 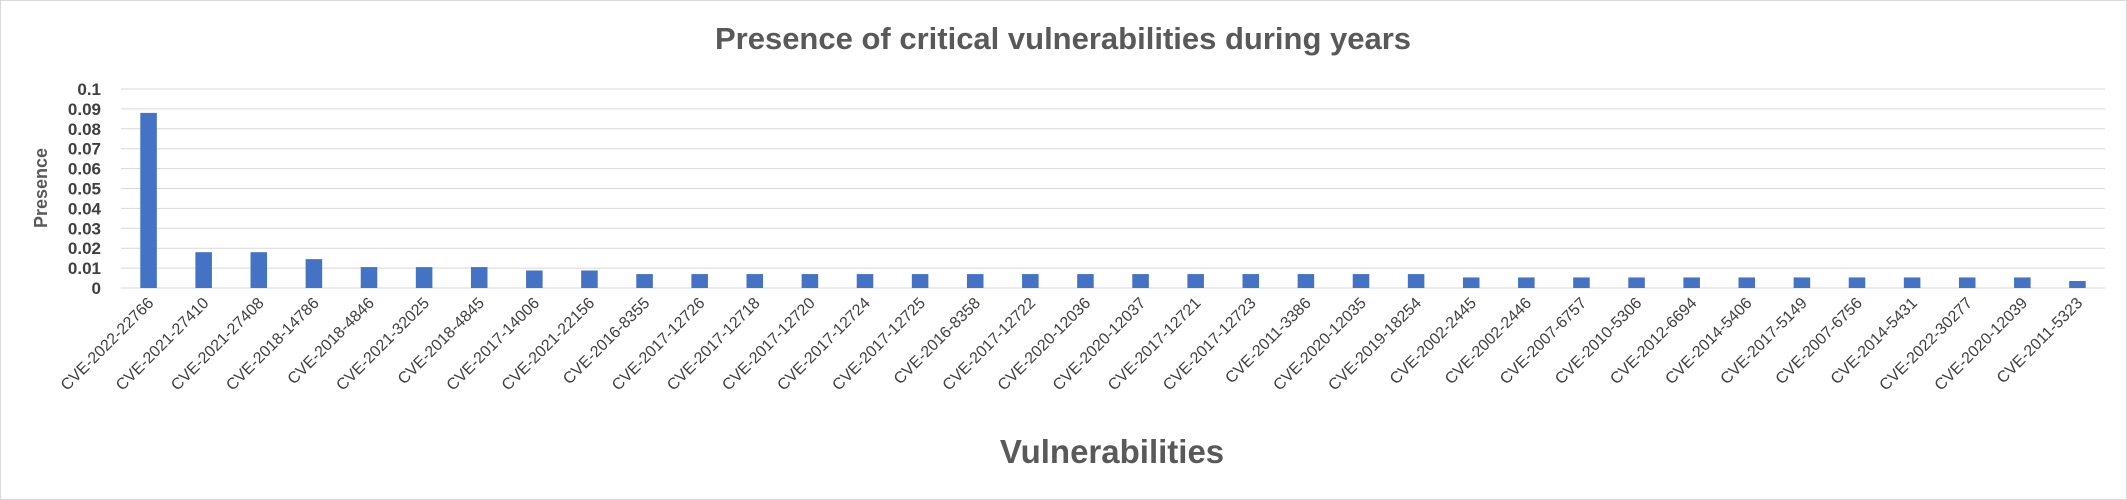 I want to click on x-tick-label: CVE-2021-27408, so click(x=218, y=345).